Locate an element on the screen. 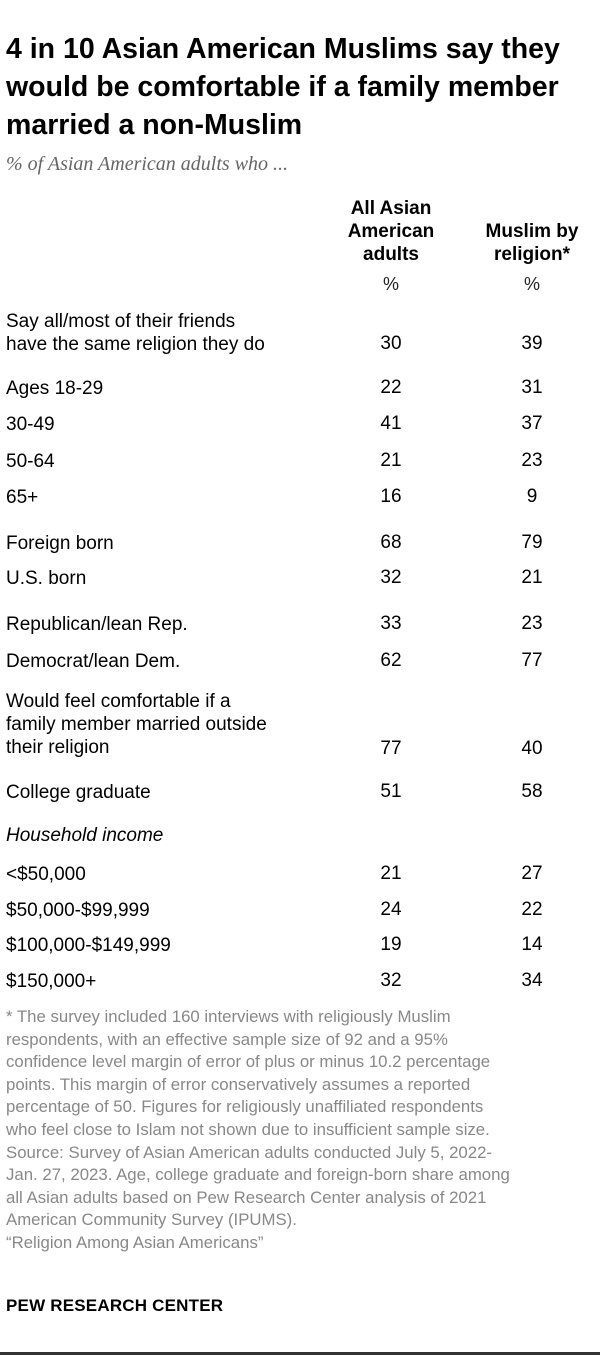 This screenshot has width=600, height=1359. value-muslim: 40 is located at coordinates (532, 748).